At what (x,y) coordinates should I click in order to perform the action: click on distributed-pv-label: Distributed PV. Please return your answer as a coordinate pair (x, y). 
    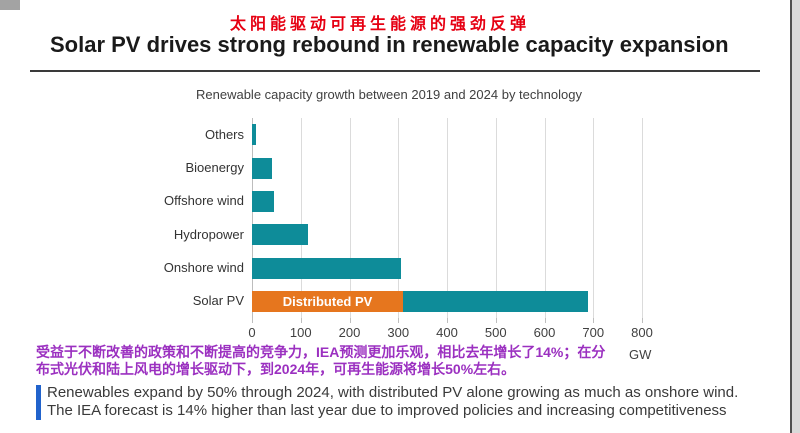
    Looking at the image, I should click on (327, 301).